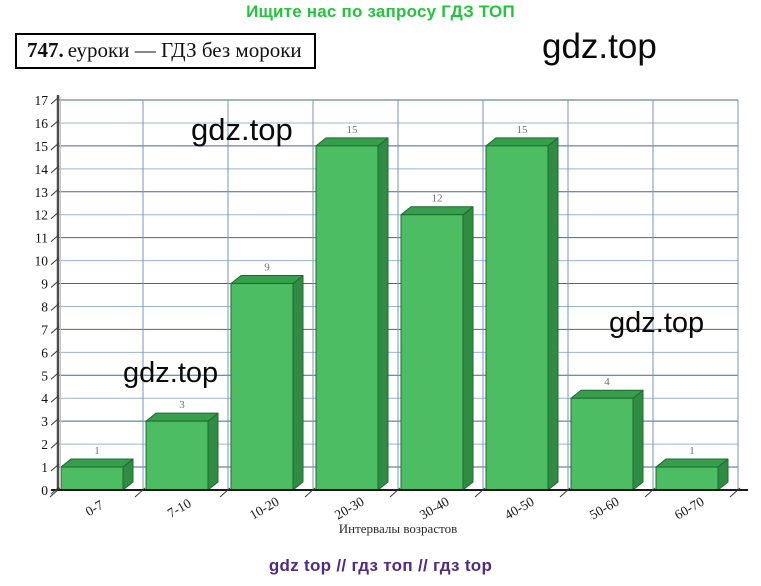  I want to click on y-tick-label: 8, so click(44, 306).